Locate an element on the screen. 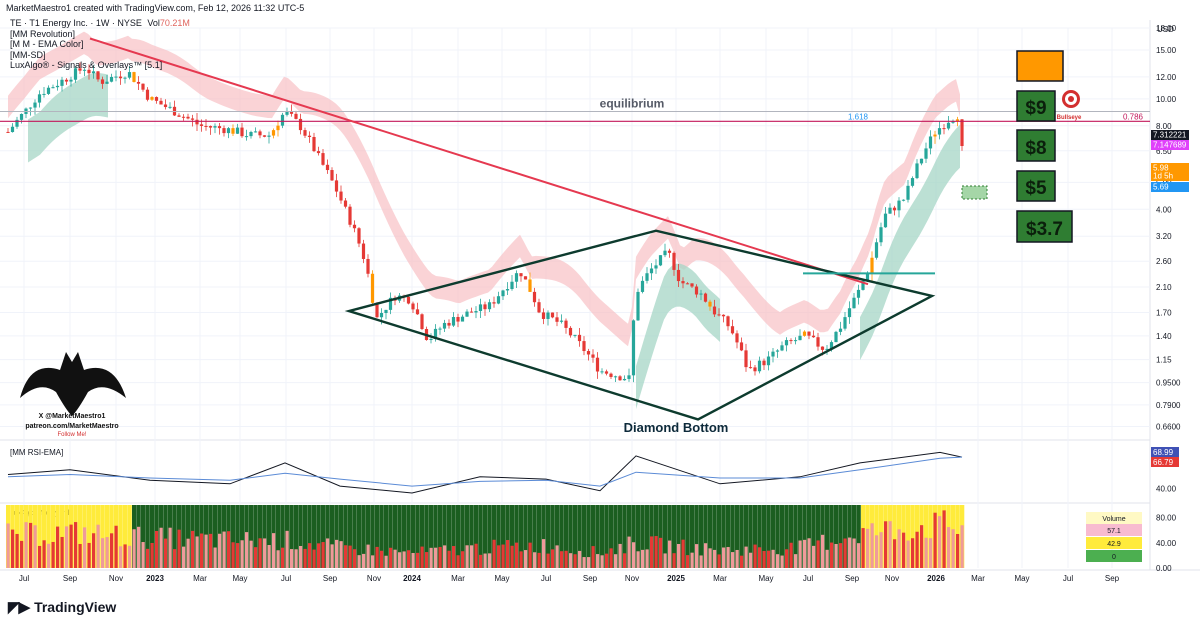 Image resolution: width=1200 pixels, height=630 pixels. money-flux-tick: 0.00 is located at coordinates (1164, 568).